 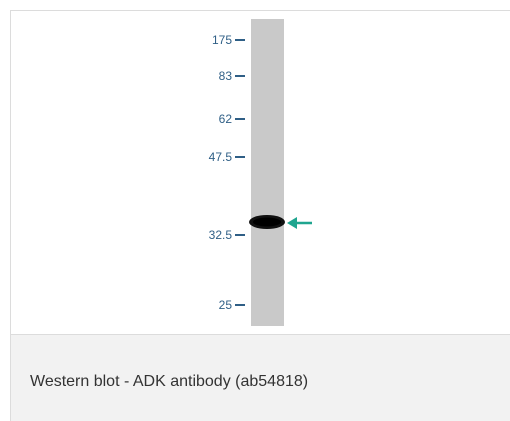 What do you see at coordinates (226, 305) in the screenshot?
I see `marker-label: 25` at bounding box center [226, 305].